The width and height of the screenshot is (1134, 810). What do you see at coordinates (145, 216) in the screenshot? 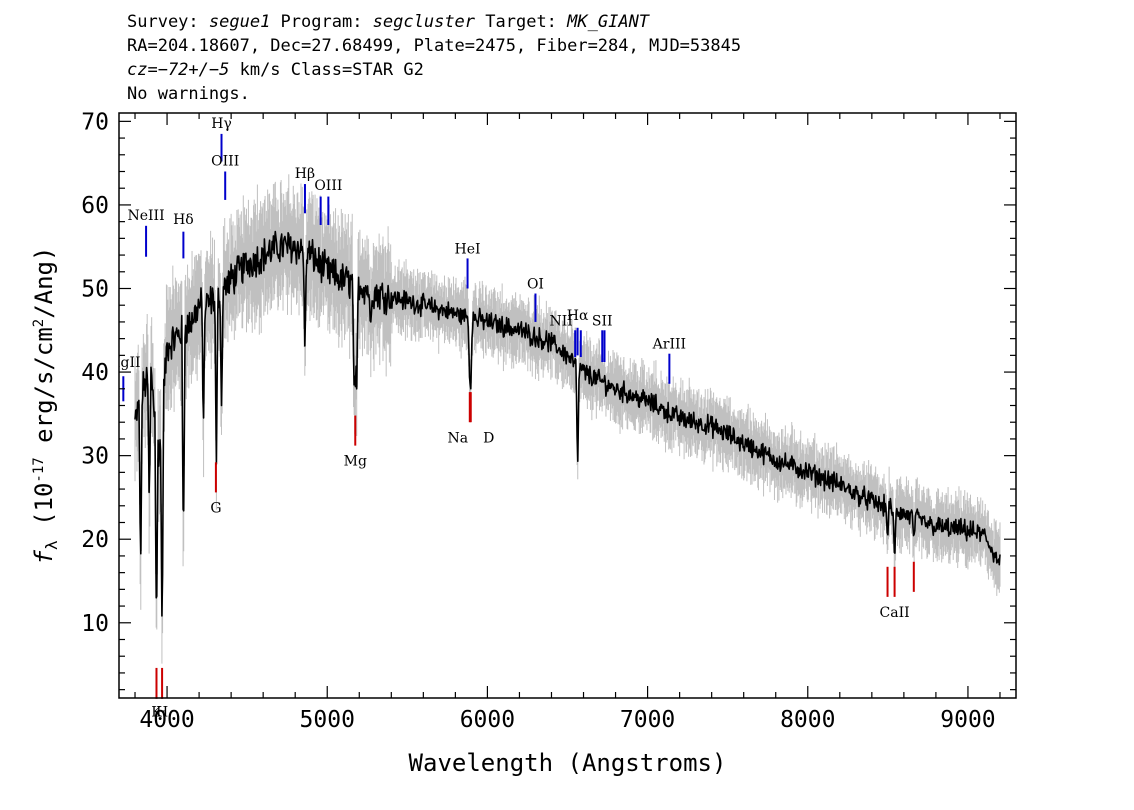
I see `emission-line-label: NeIII` at bounding box center [145, 216].